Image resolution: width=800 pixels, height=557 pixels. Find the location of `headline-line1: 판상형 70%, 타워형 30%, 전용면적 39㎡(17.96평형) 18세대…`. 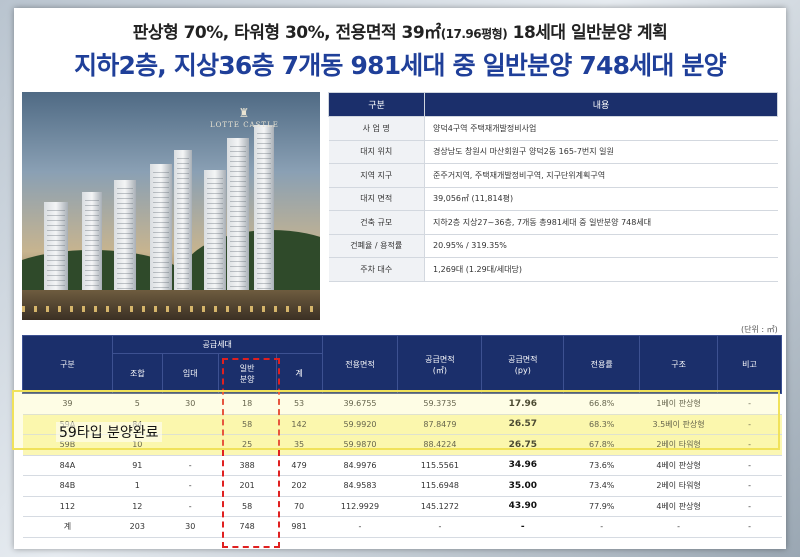

headline-line1: 판상형 70%, 타워형 30%, 전용면적 39㎡(17.96평형) 18세대… is located at coordinates (400, 30).